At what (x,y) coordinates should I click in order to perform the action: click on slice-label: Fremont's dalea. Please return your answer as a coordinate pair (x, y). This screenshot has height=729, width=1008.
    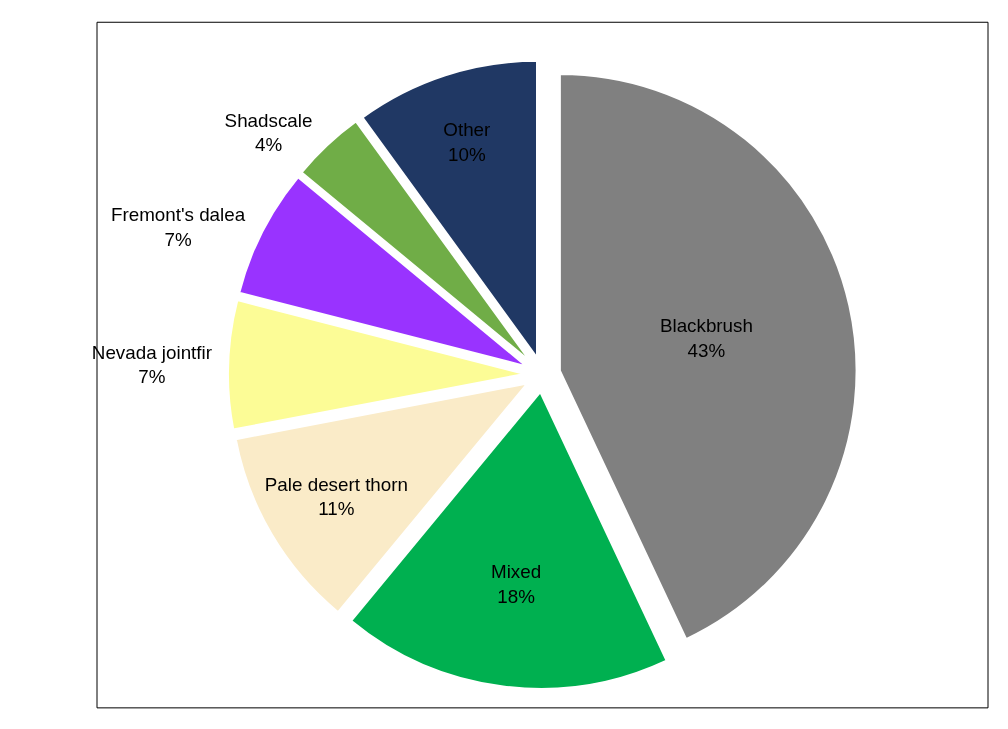
    Looking at the image, I should click on (178, 215).